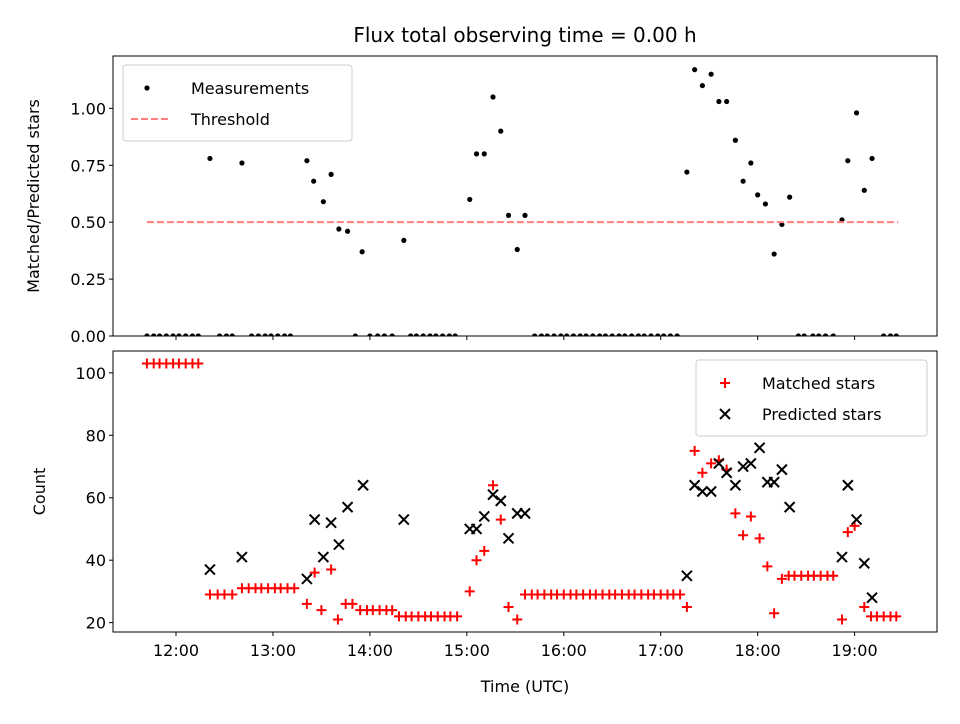 The width and height of the screenshot is (960, 724). I want to click on top-legend-label: Threshold, so click(230, 119).